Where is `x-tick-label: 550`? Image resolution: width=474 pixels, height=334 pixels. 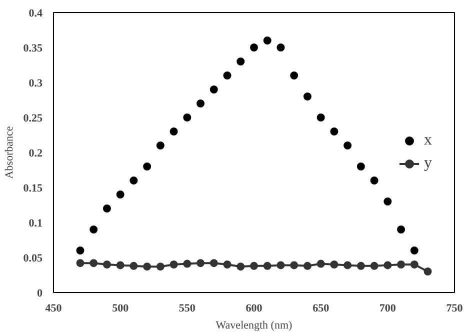
x-tick-label: 550 is located at coordinates (187, 308).